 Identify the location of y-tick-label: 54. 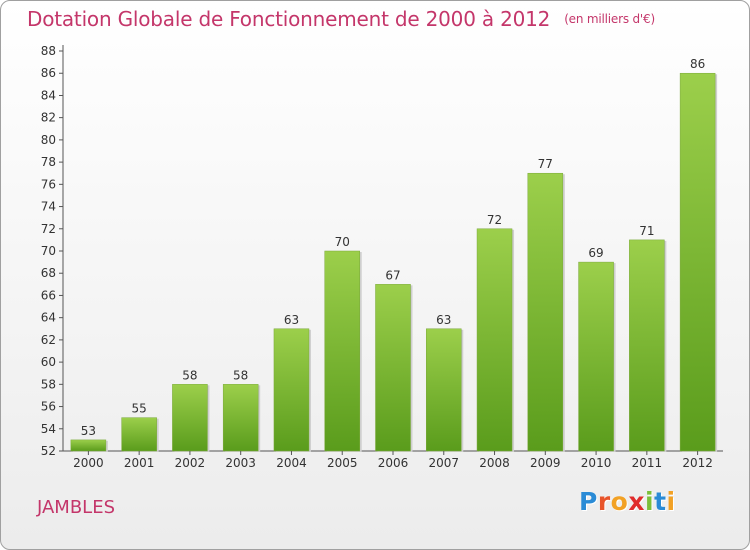
(48, 429).